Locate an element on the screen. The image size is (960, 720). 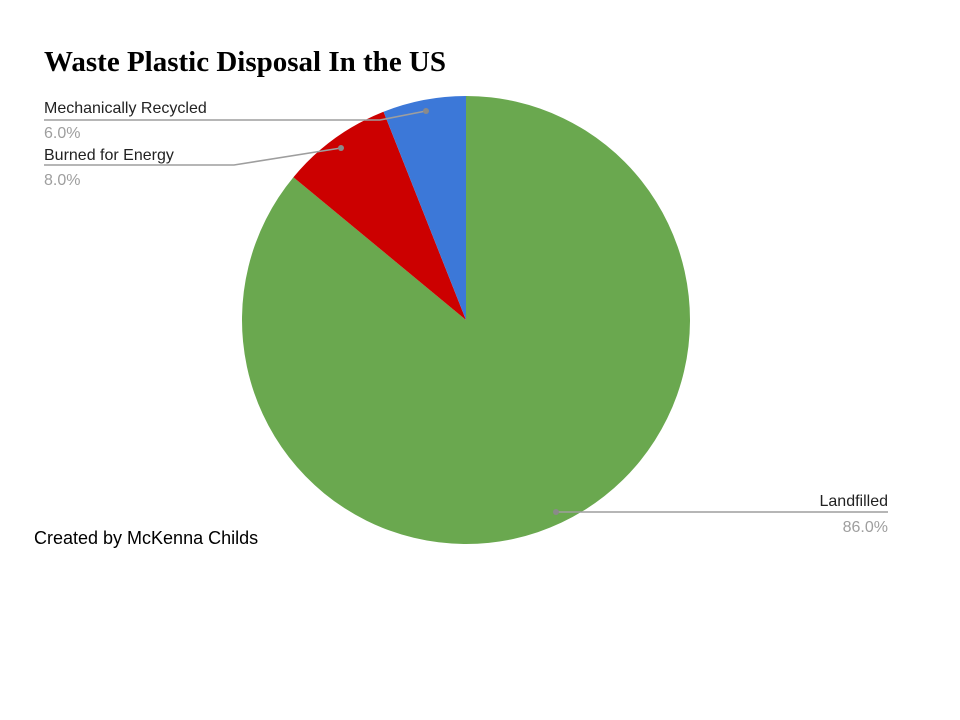
leader-line-mechanically-recycled is located at coordinates (235, 115).